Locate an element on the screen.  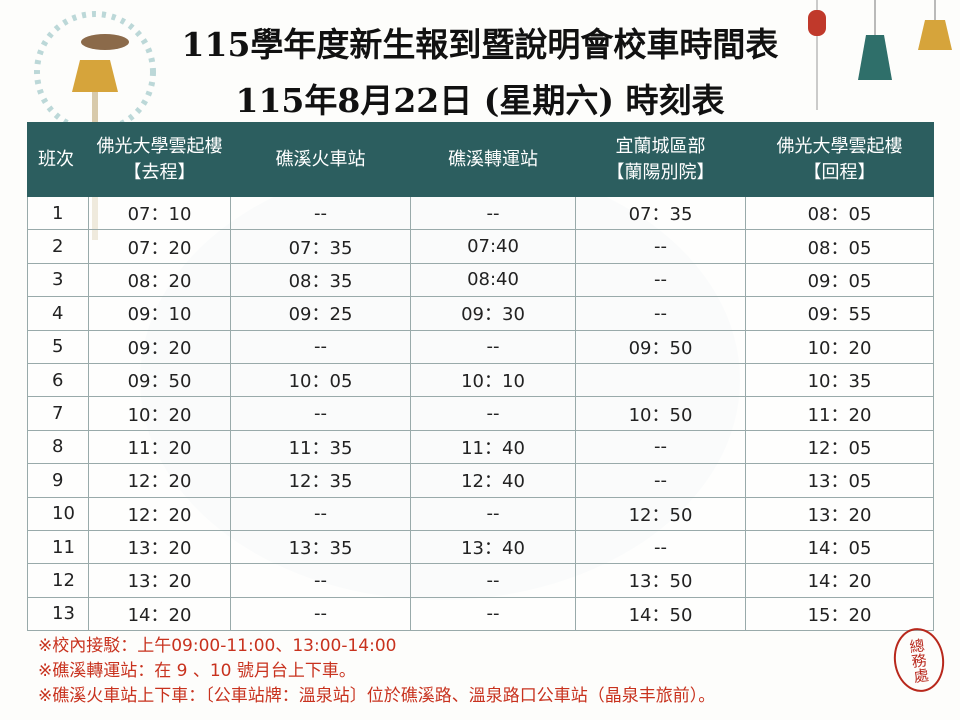
table-row: 3 08：20 08：35 08:40 -- 09：05 is located at coordinates (480, 280).